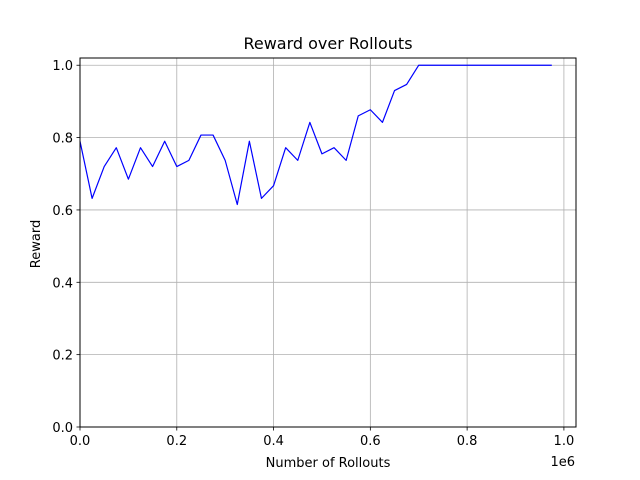  I want to click on chart-title: Reward over Rollouts, so click(327, 43).